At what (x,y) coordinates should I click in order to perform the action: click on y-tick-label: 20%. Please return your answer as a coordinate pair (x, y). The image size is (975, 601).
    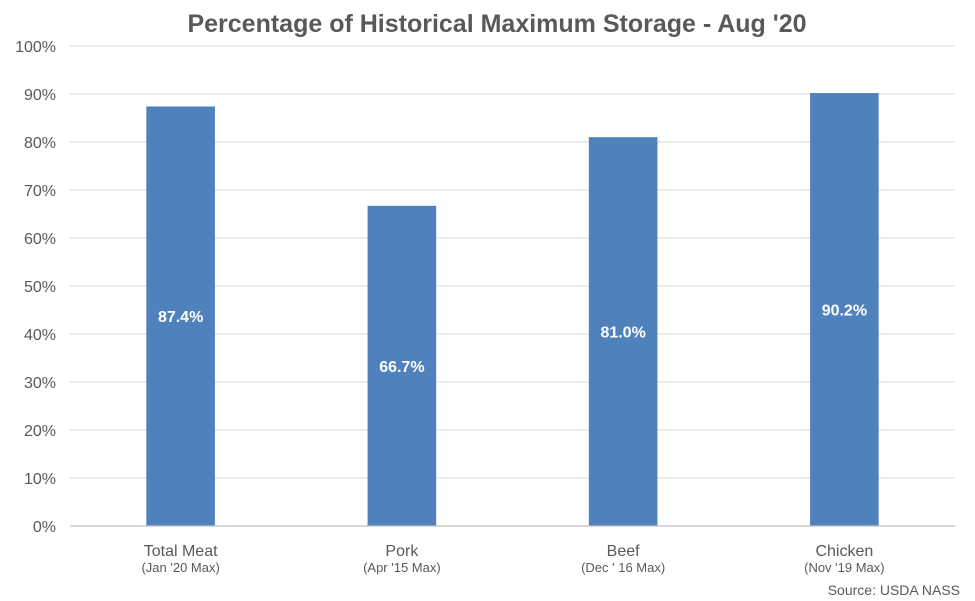
    Looking at the image, I should click on (40, 431).